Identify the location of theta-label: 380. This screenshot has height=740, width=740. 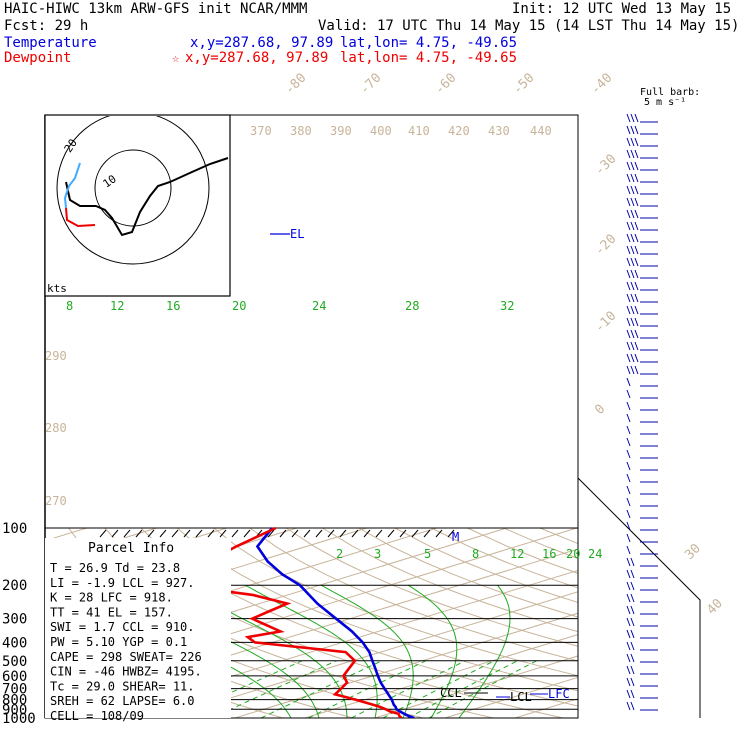
(301, 131).